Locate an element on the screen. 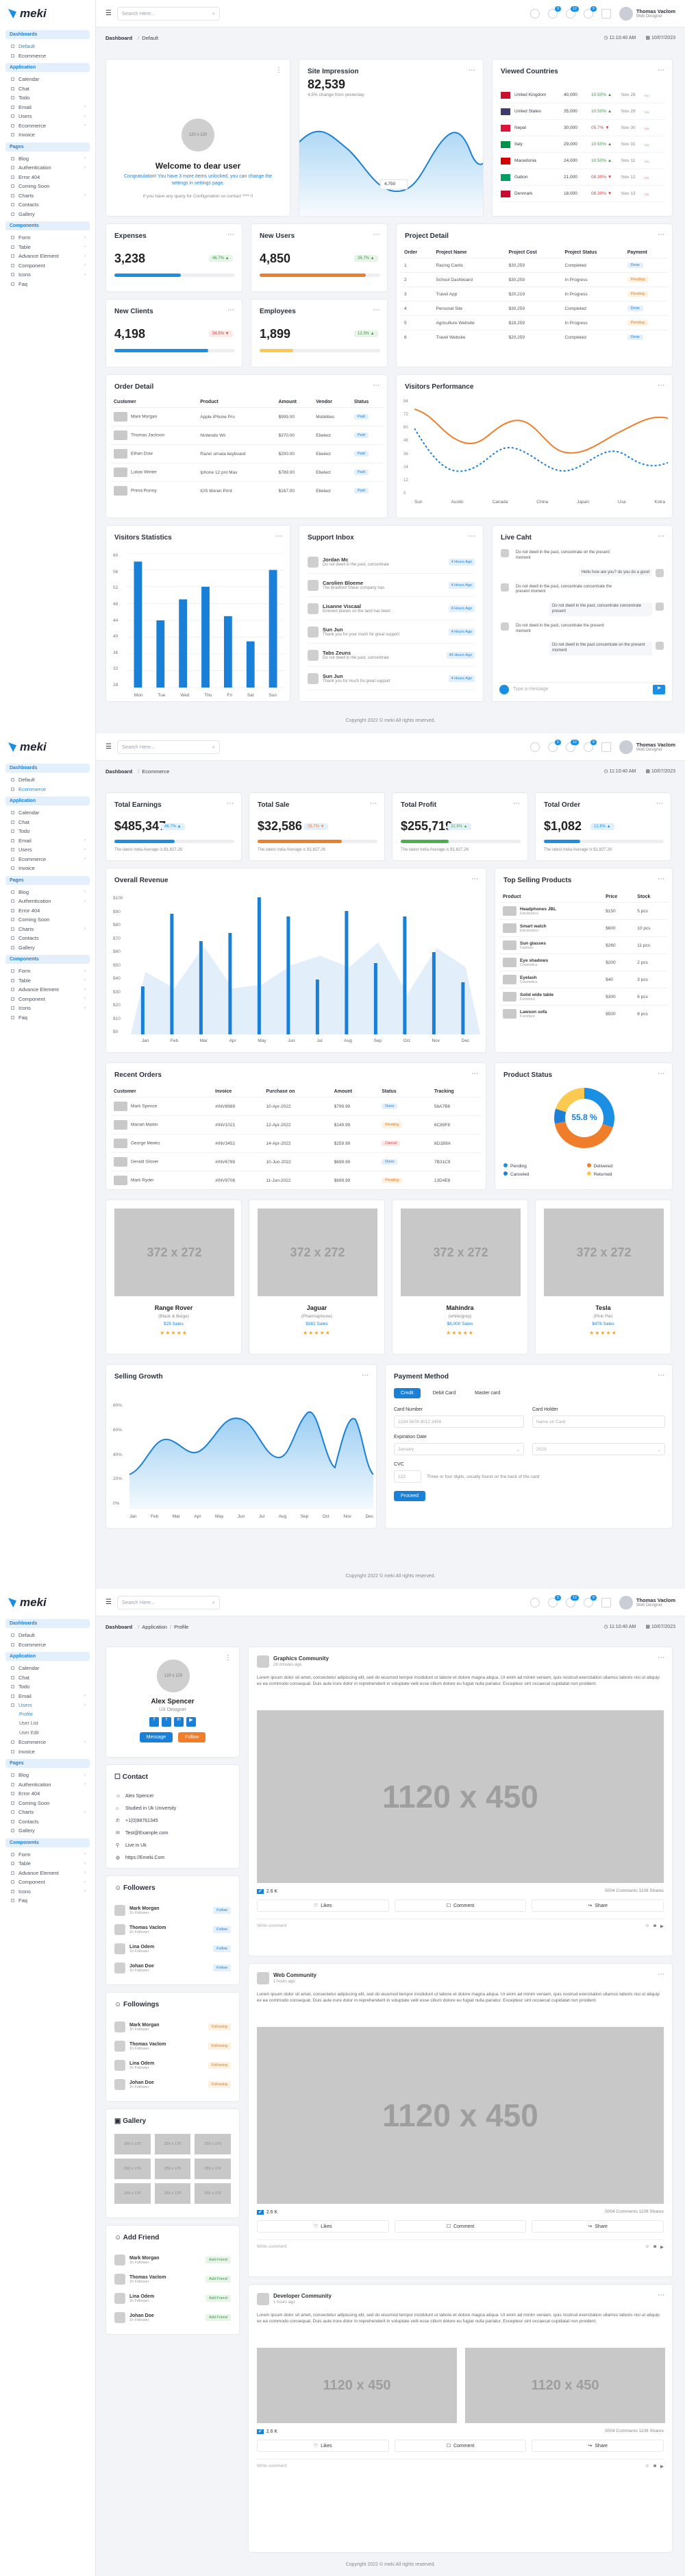 The width and height of the screenshot is (685, 2576). sidebar-item: Coming Soon is located at coordinates (48, 920).